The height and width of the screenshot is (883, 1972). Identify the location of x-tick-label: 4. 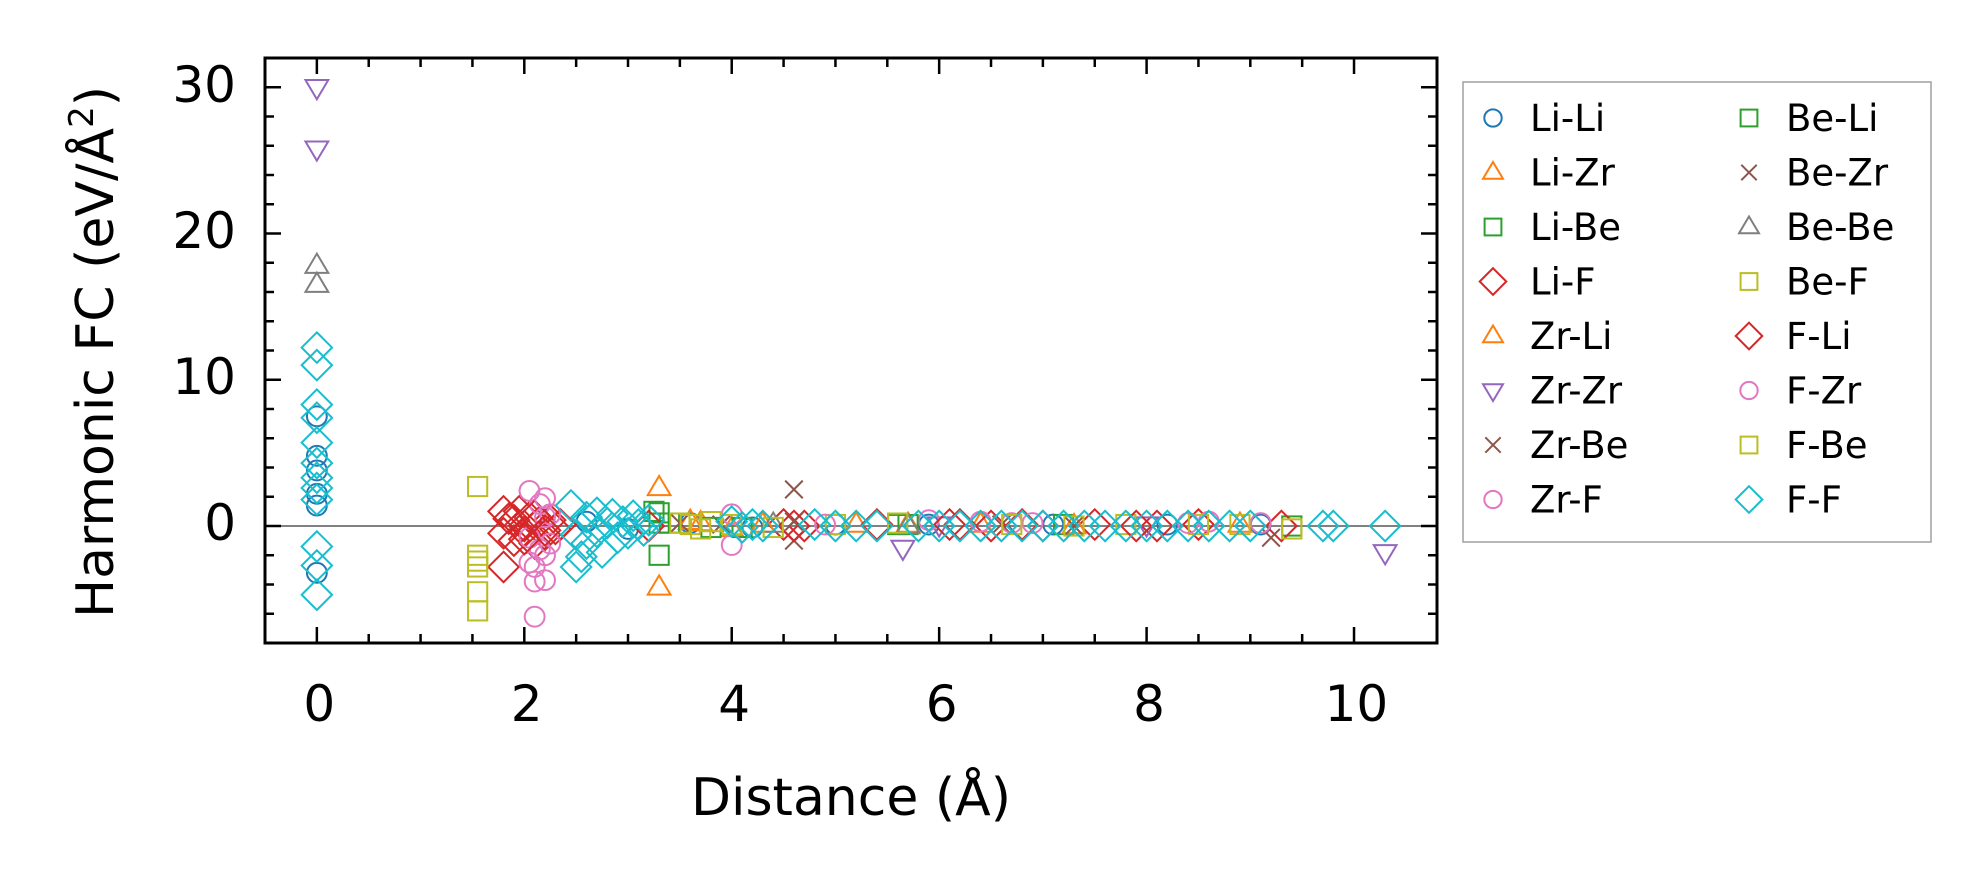
(734, 704).